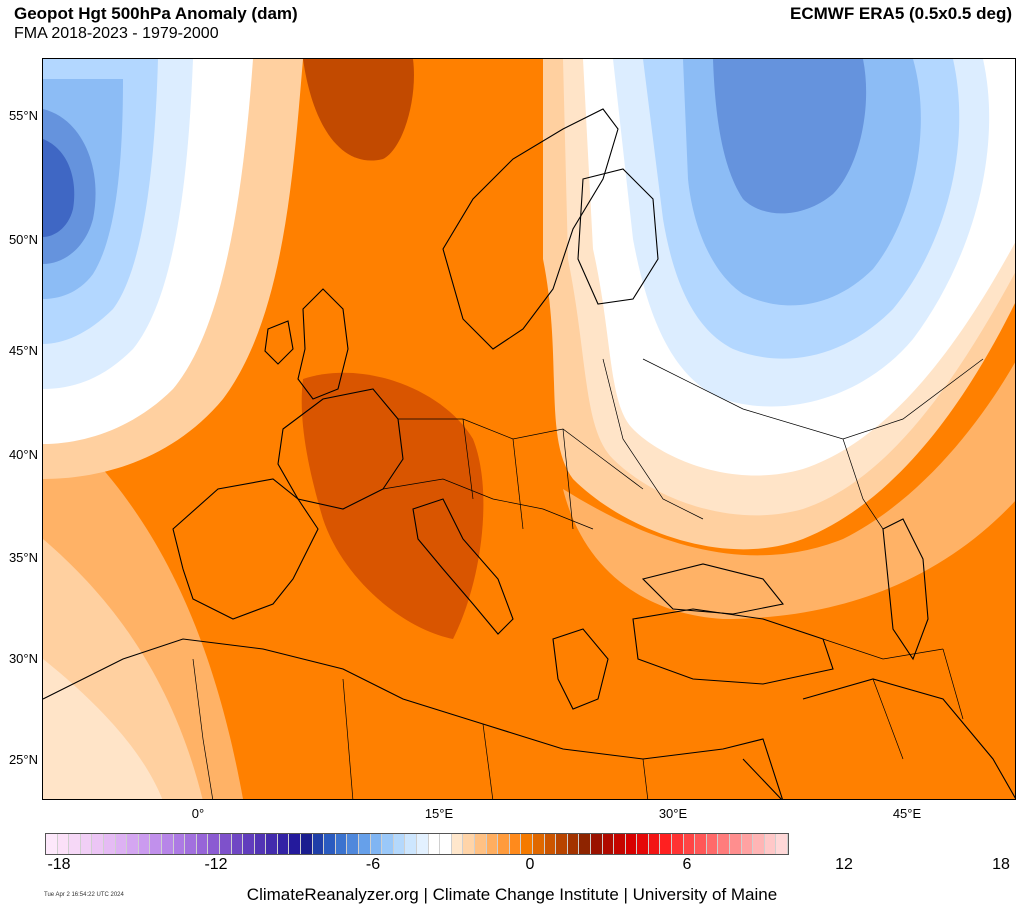 This screenshot has width=1024, height=911. Describe the element at coordinates (413, 718) in the screenshot. I see `africa-coast` at that location.